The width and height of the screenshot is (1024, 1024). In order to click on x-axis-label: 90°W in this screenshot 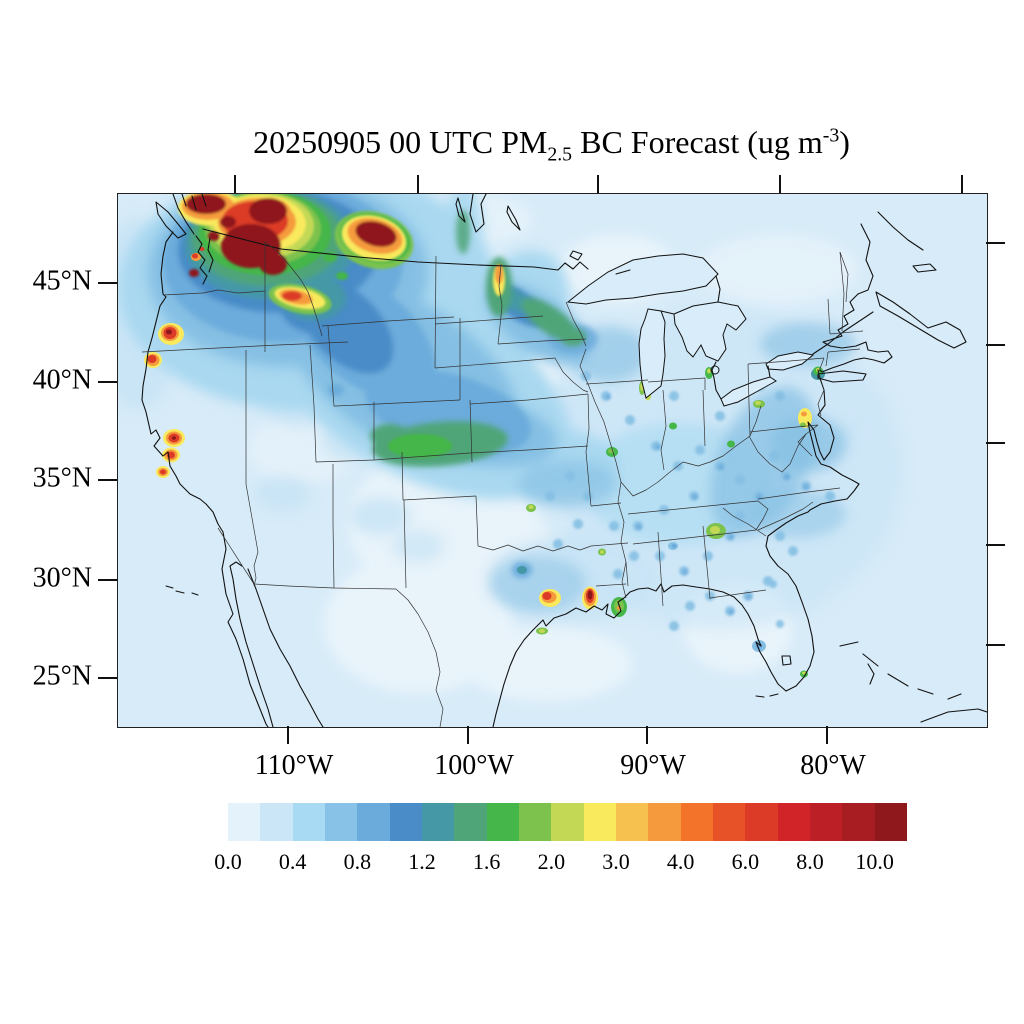, I will do `click(653, 765)`.